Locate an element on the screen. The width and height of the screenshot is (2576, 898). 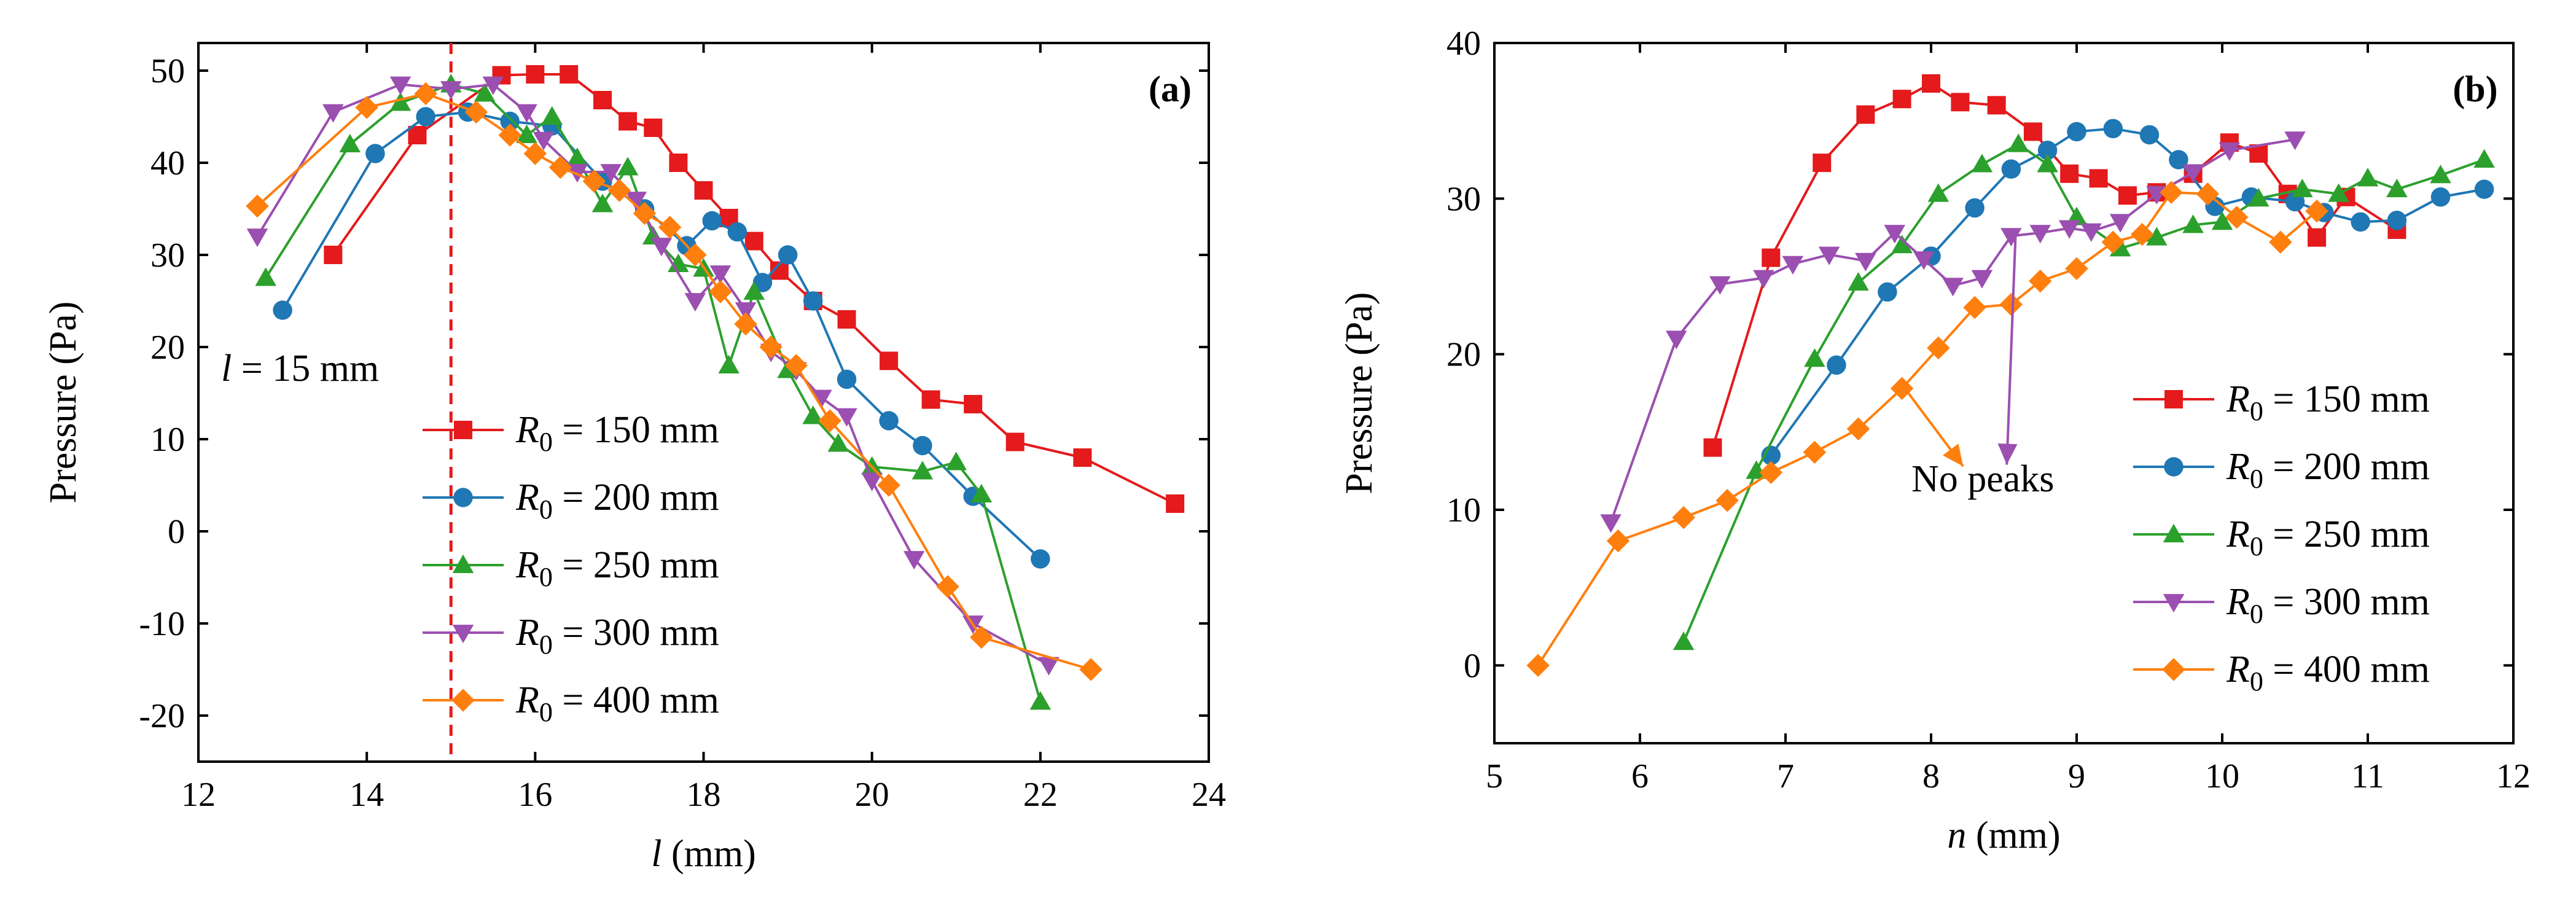
x-axis-title: l (mm) is located at coordinates (703, 854).